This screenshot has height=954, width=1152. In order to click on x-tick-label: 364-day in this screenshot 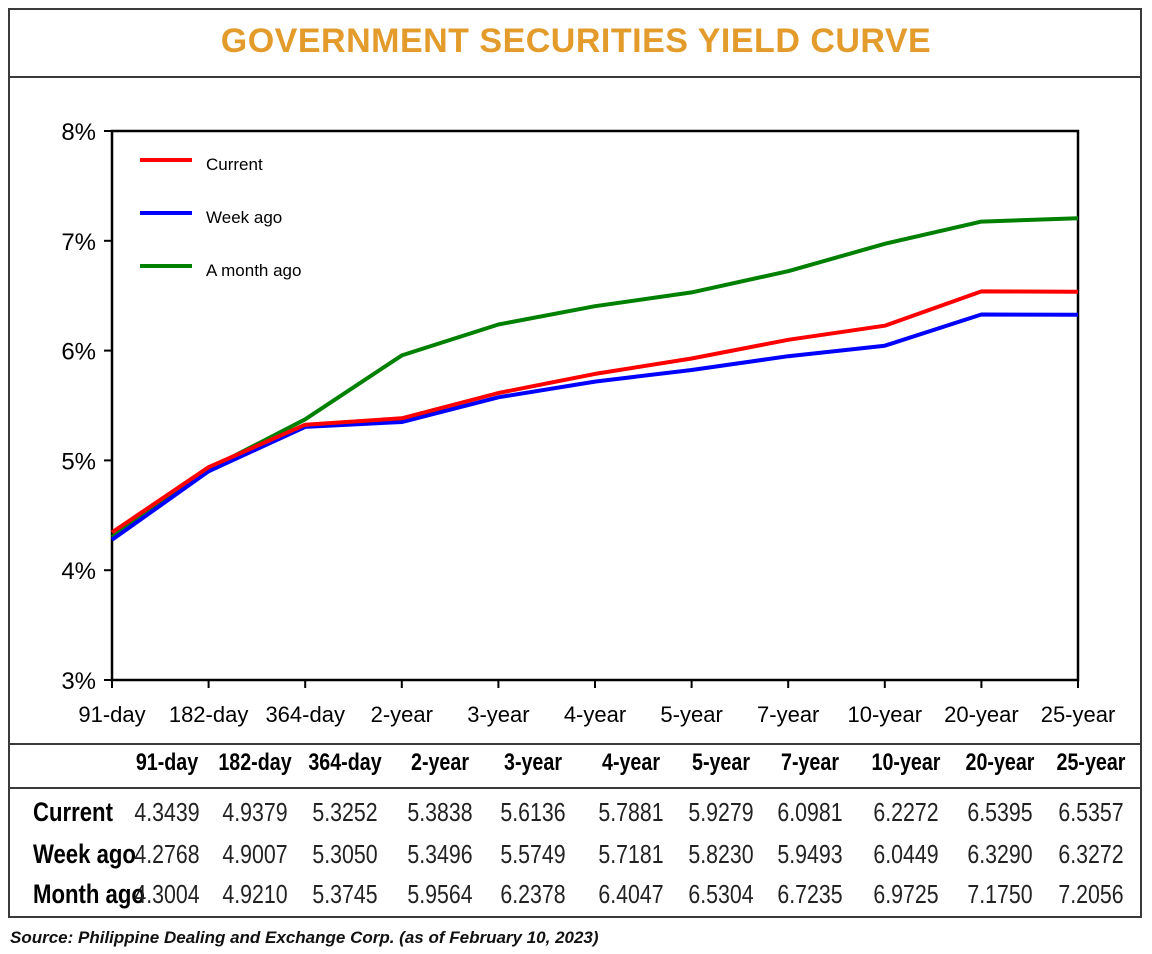, I will do `click(305, 714)`.